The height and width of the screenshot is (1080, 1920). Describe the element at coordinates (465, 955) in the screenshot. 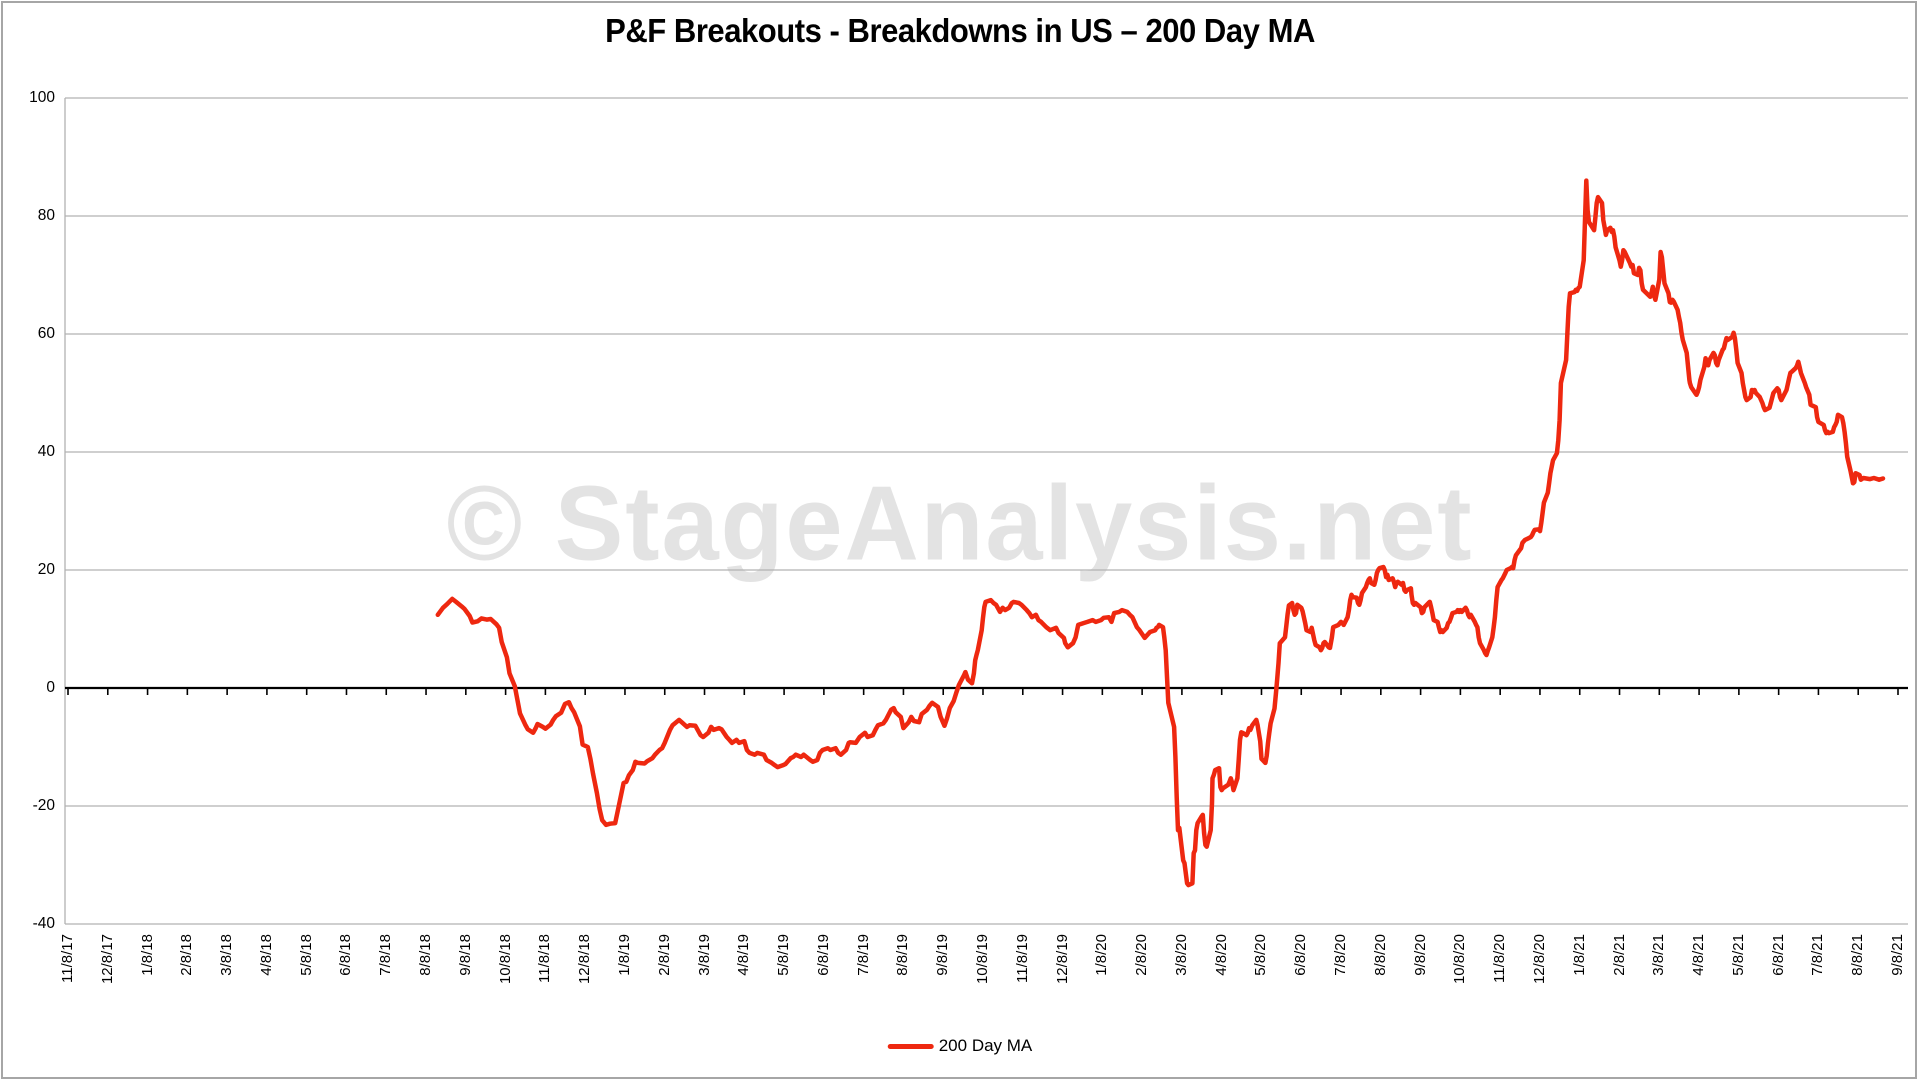

I see `x-axis-label: 9/8/18` at that location.